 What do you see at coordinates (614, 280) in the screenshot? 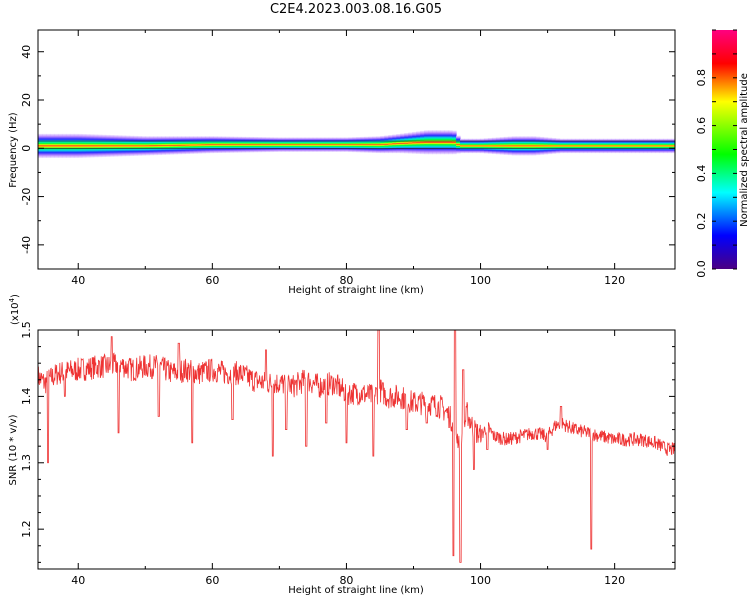
I see `spectrogram-x-tick-label: 120` at bounding box center [614, 280].